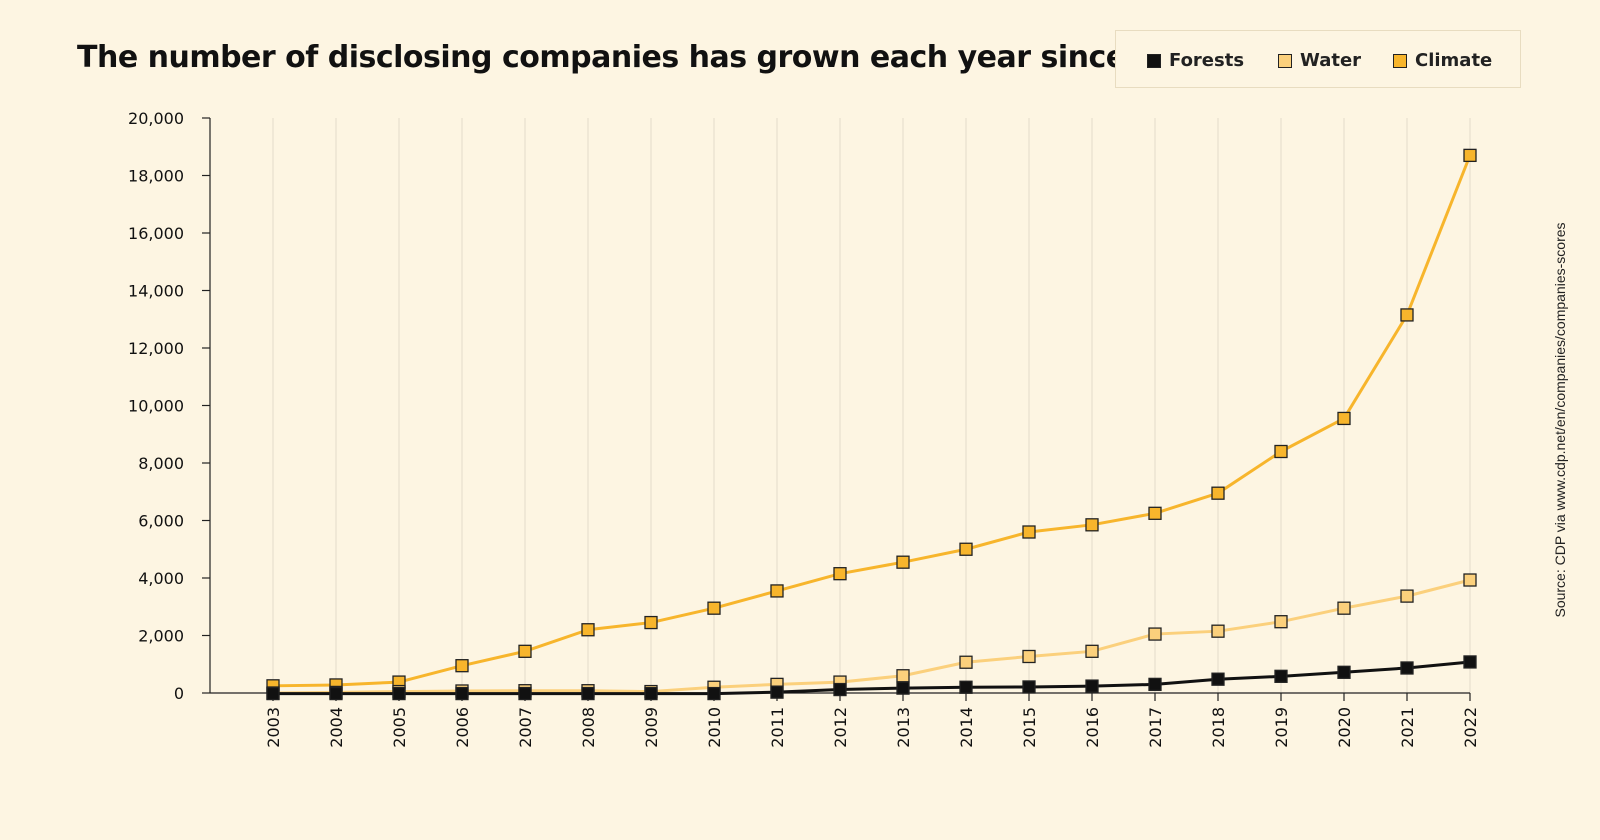 Image resolution: width=1600 pixels, height=840 pixels. What do you see at coordinates (903, 727) in the screenshot?
I see `x-tick-label: 2013` at bounding box center [903, 727].